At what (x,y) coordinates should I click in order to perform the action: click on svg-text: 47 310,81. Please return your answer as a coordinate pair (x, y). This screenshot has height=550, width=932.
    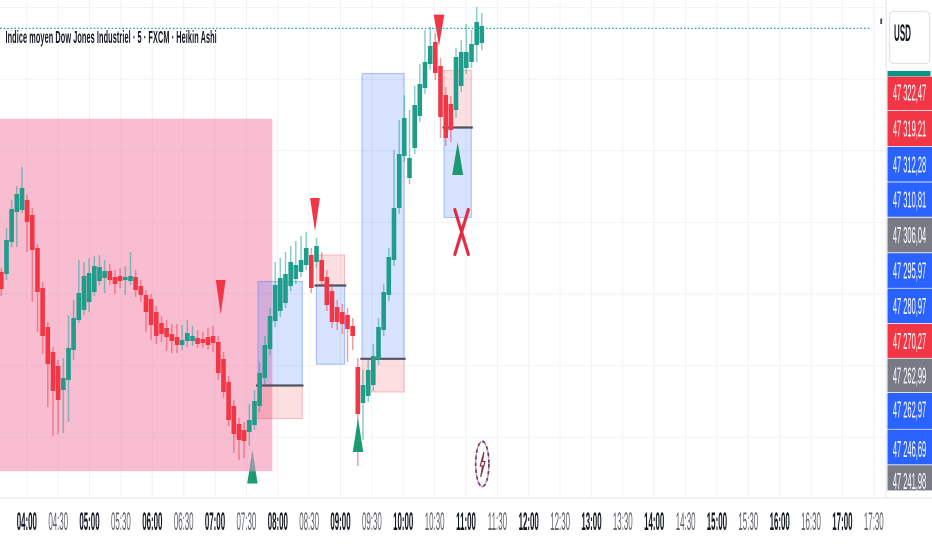
    Looking at the image, I should click on (909, 199).